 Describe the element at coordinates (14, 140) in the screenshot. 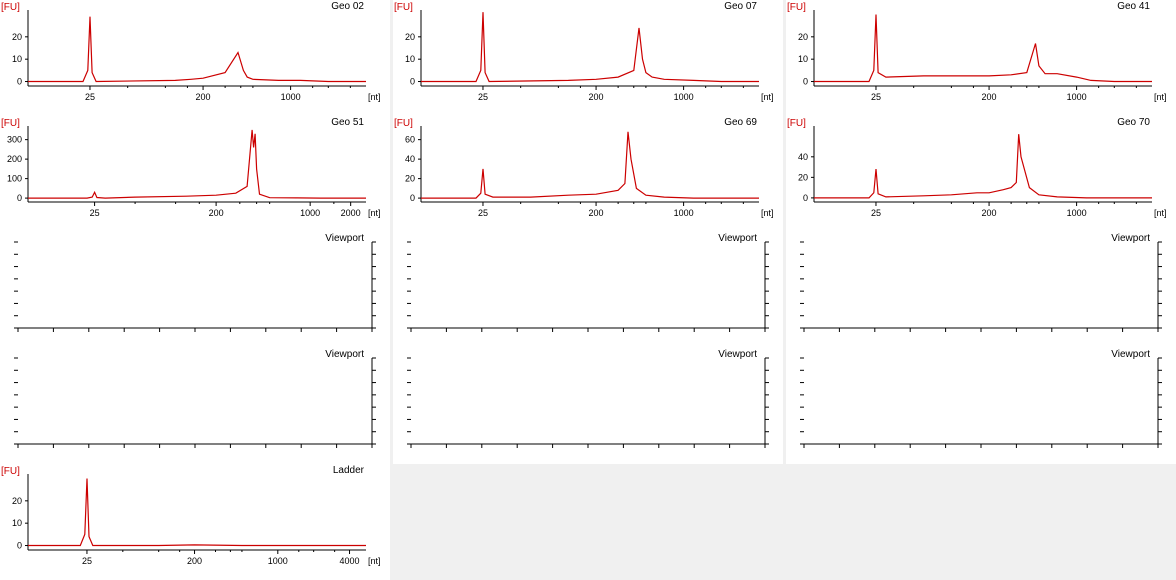

I see `y-tick-label: 300` at that location.